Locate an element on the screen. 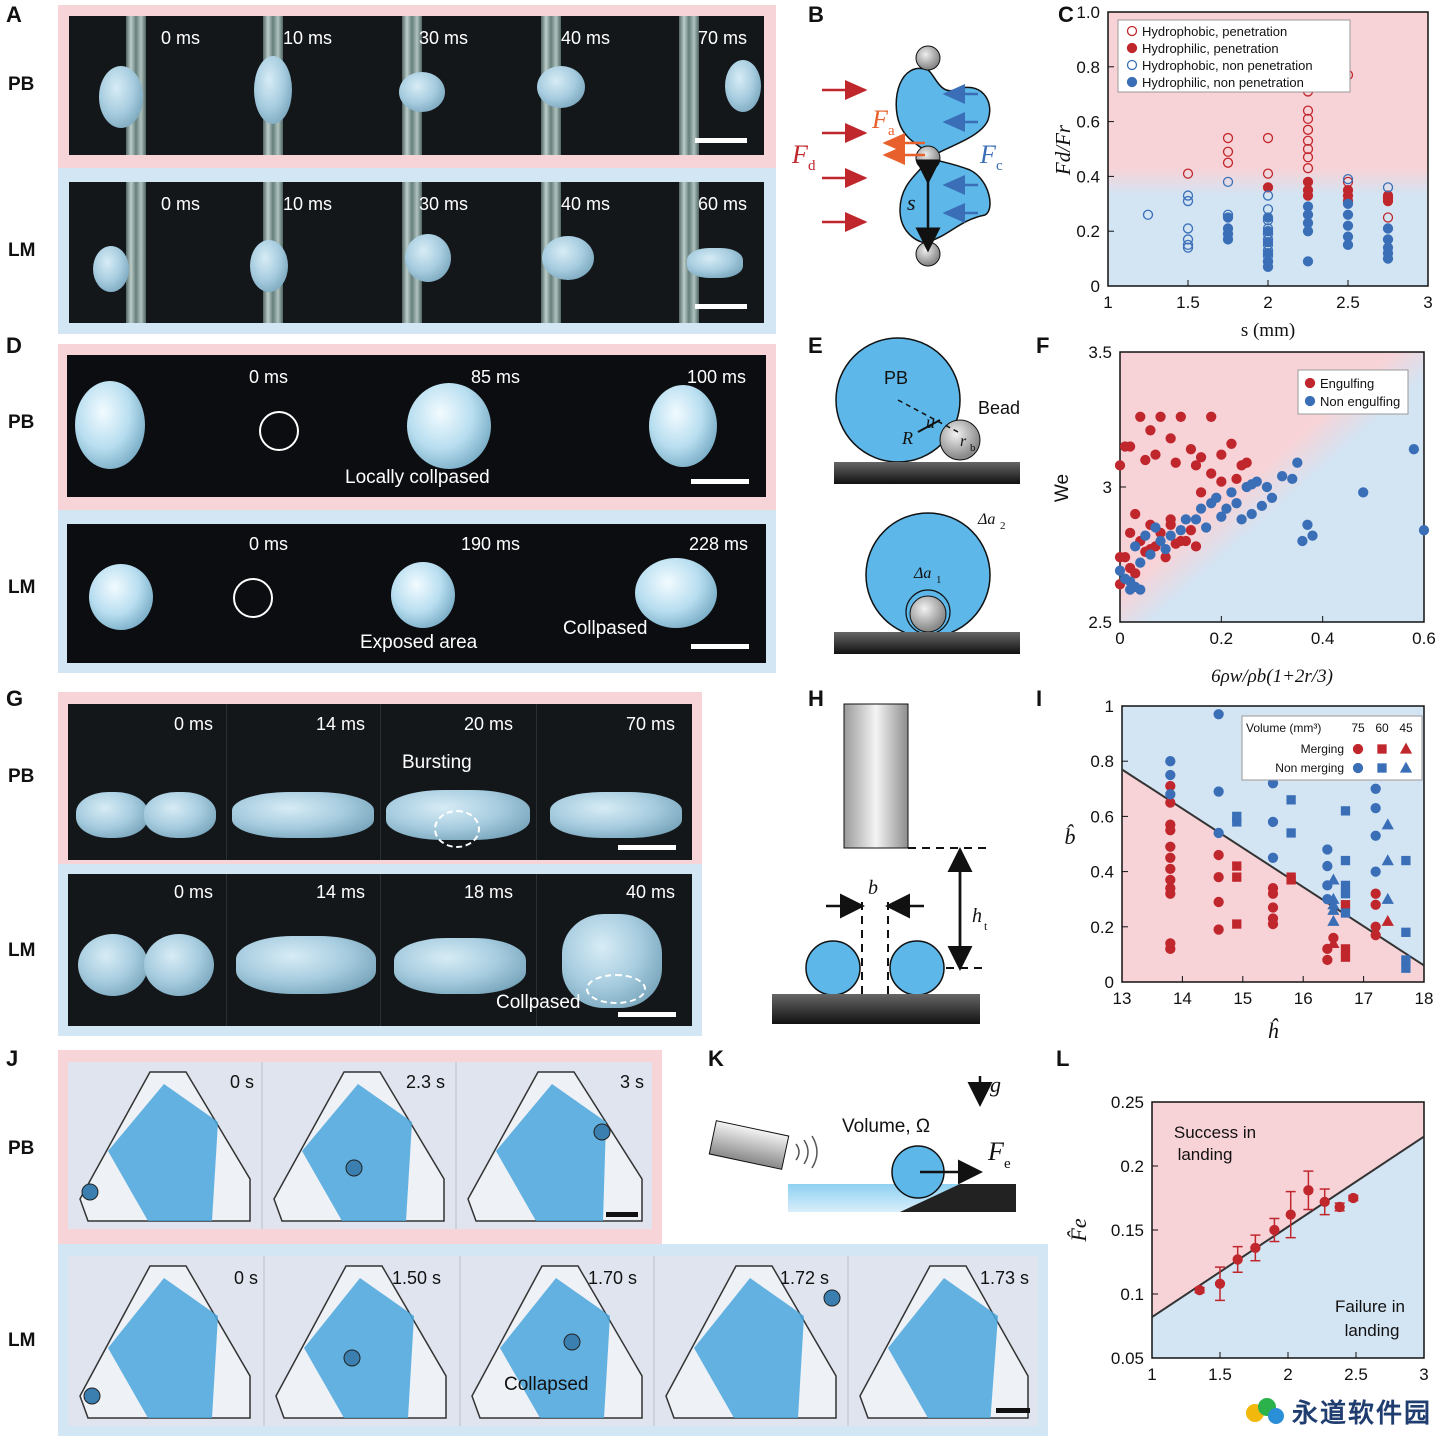  y-tick-label: 0.05 is located at coordinates (1127, 1358).